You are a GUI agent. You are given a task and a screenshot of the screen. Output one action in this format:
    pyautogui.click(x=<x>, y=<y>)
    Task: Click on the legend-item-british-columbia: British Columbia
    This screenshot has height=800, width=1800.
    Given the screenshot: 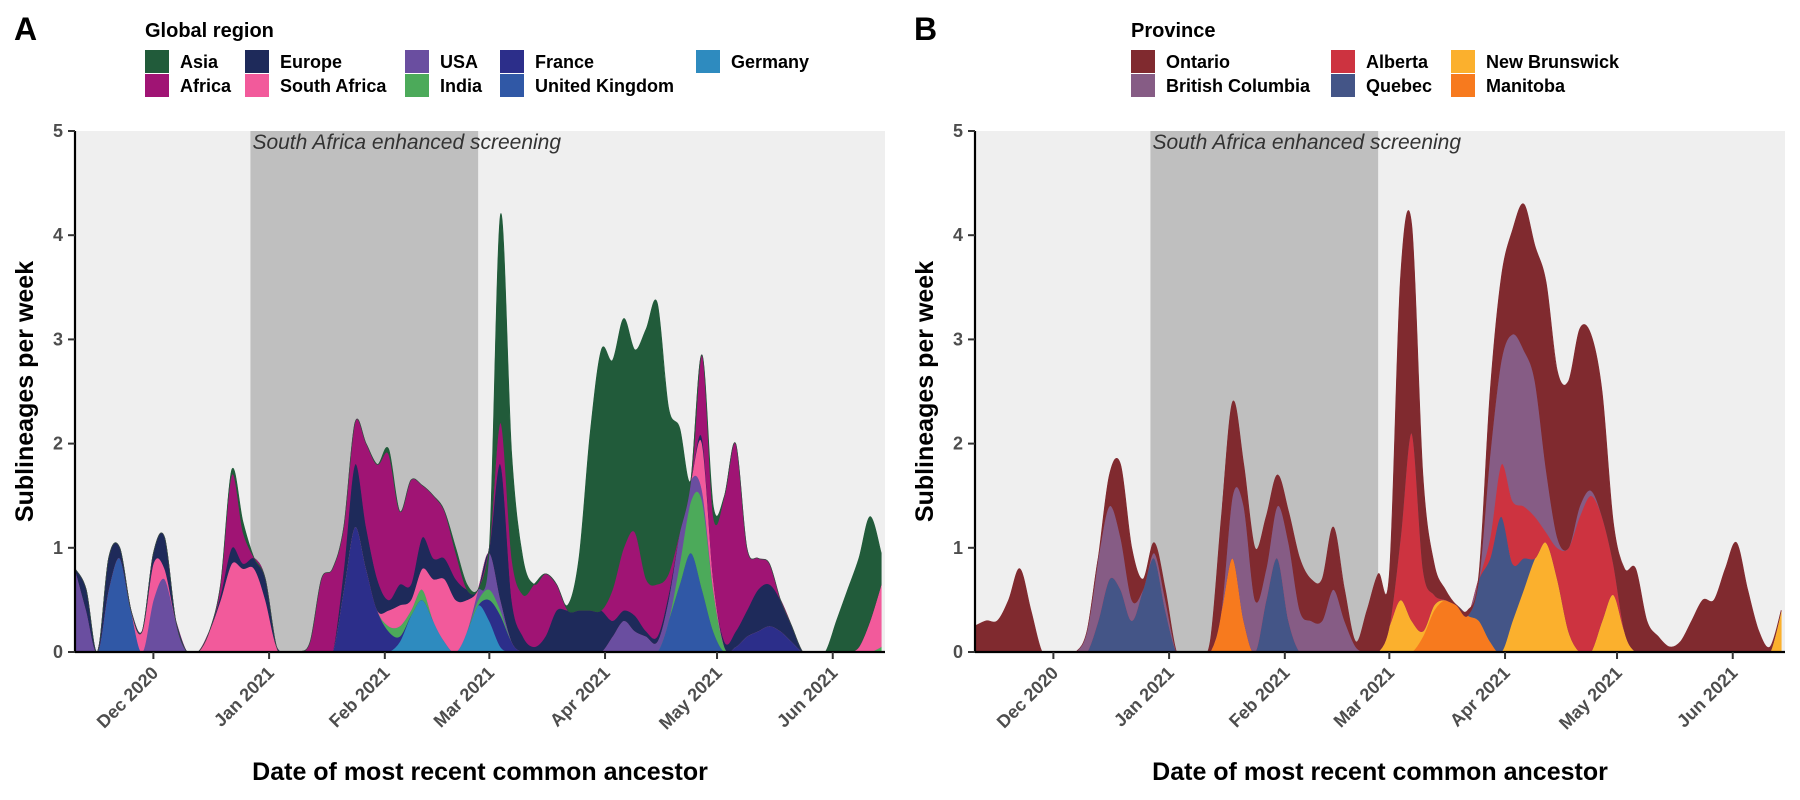 What is the action you would take?
    pyautogui.click(x=1221, y=85)
    